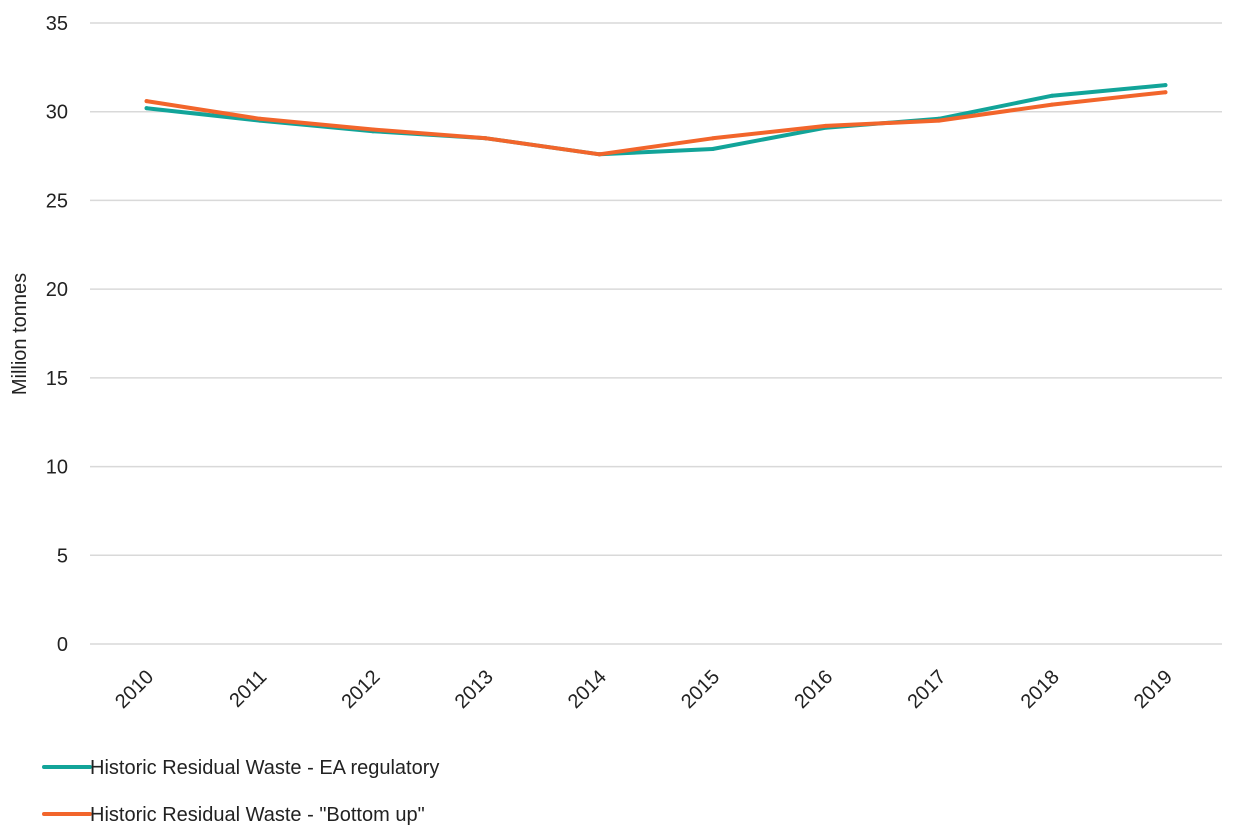 The height and width of the screenshot is (830, 1236). What do you see at coordinates (587, 689) in the screenshot?
I see `x-tick-label: 2014` at bounding box center [587, 689].